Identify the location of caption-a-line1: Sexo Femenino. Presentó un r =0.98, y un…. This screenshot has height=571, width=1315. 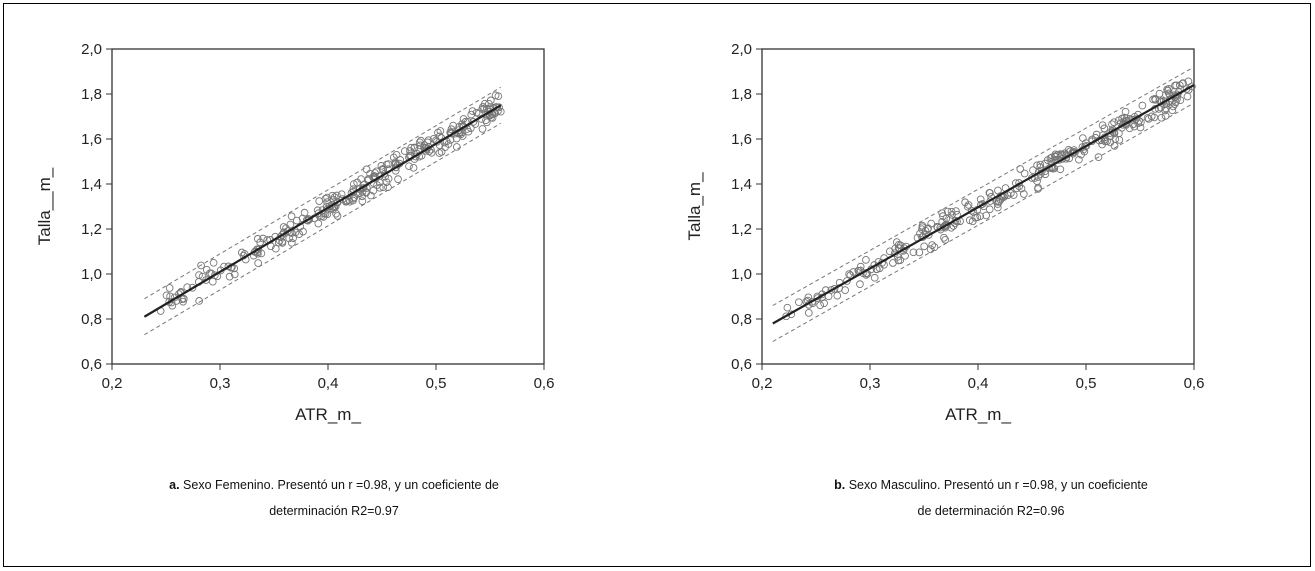
(339, 485).